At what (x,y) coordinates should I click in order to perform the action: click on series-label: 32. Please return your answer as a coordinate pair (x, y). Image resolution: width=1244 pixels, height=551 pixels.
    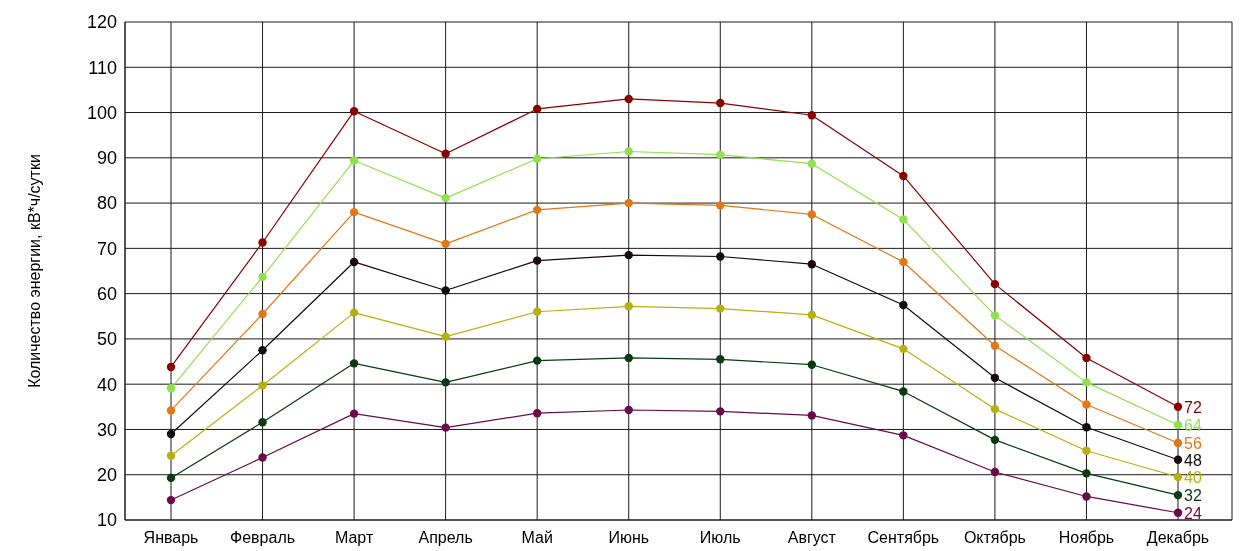
    Looking at the image, I should click on (1193, 496).